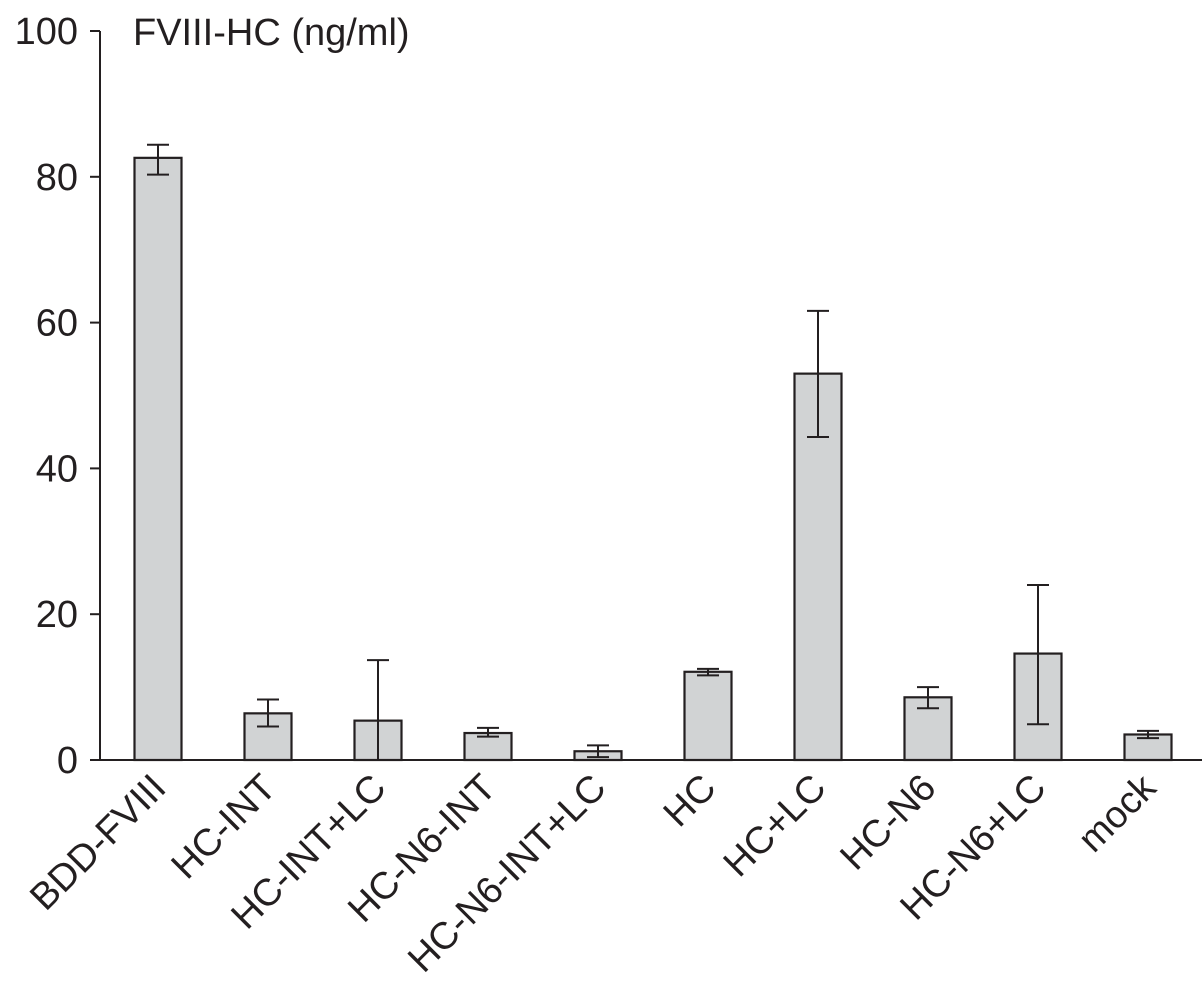 The width and height of the screenshot is (1202, 1003). I want to click on y-ticks: 0 20 40 60 80 100, so click(57, 396).